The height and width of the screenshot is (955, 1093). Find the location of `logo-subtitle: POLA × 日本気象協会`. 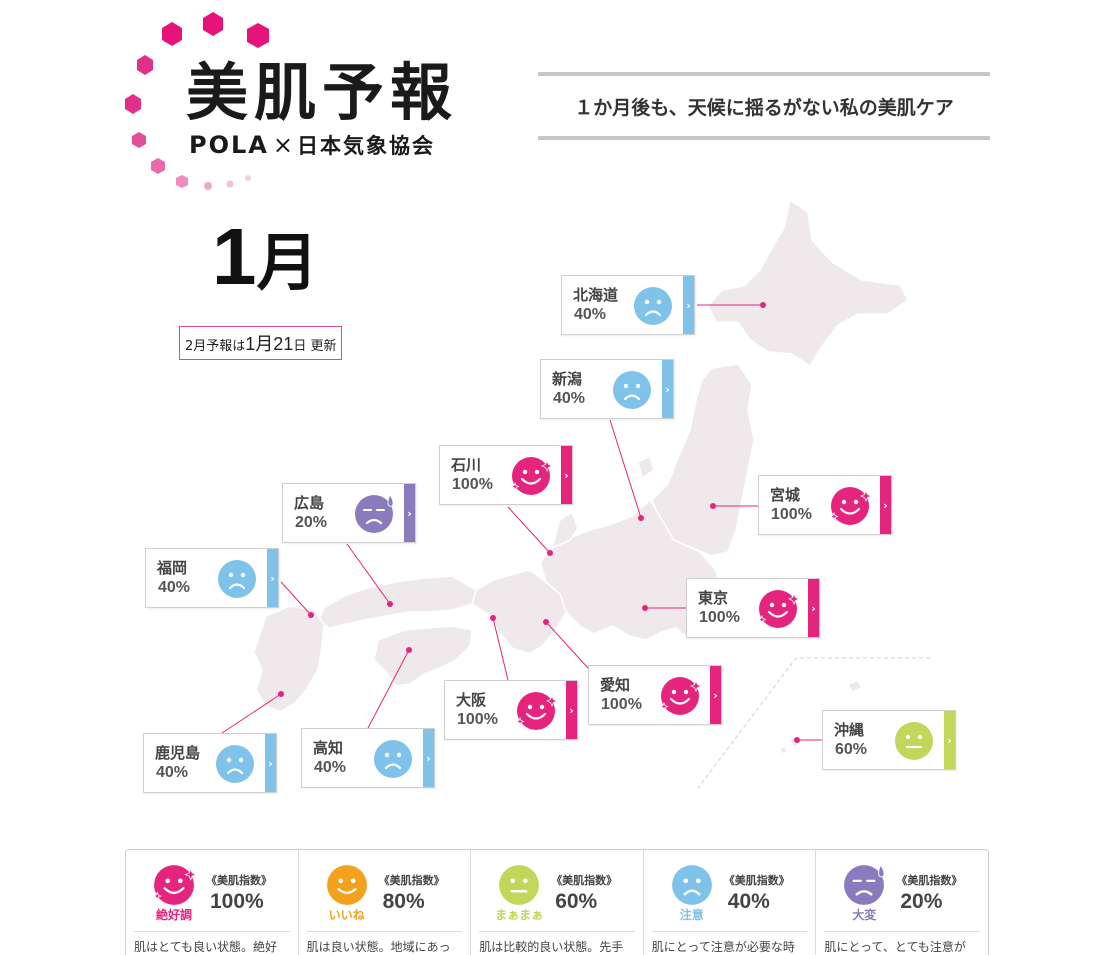

logo-subtitle: POLA × 日本気象協会 is located at coordinates (312, 145).